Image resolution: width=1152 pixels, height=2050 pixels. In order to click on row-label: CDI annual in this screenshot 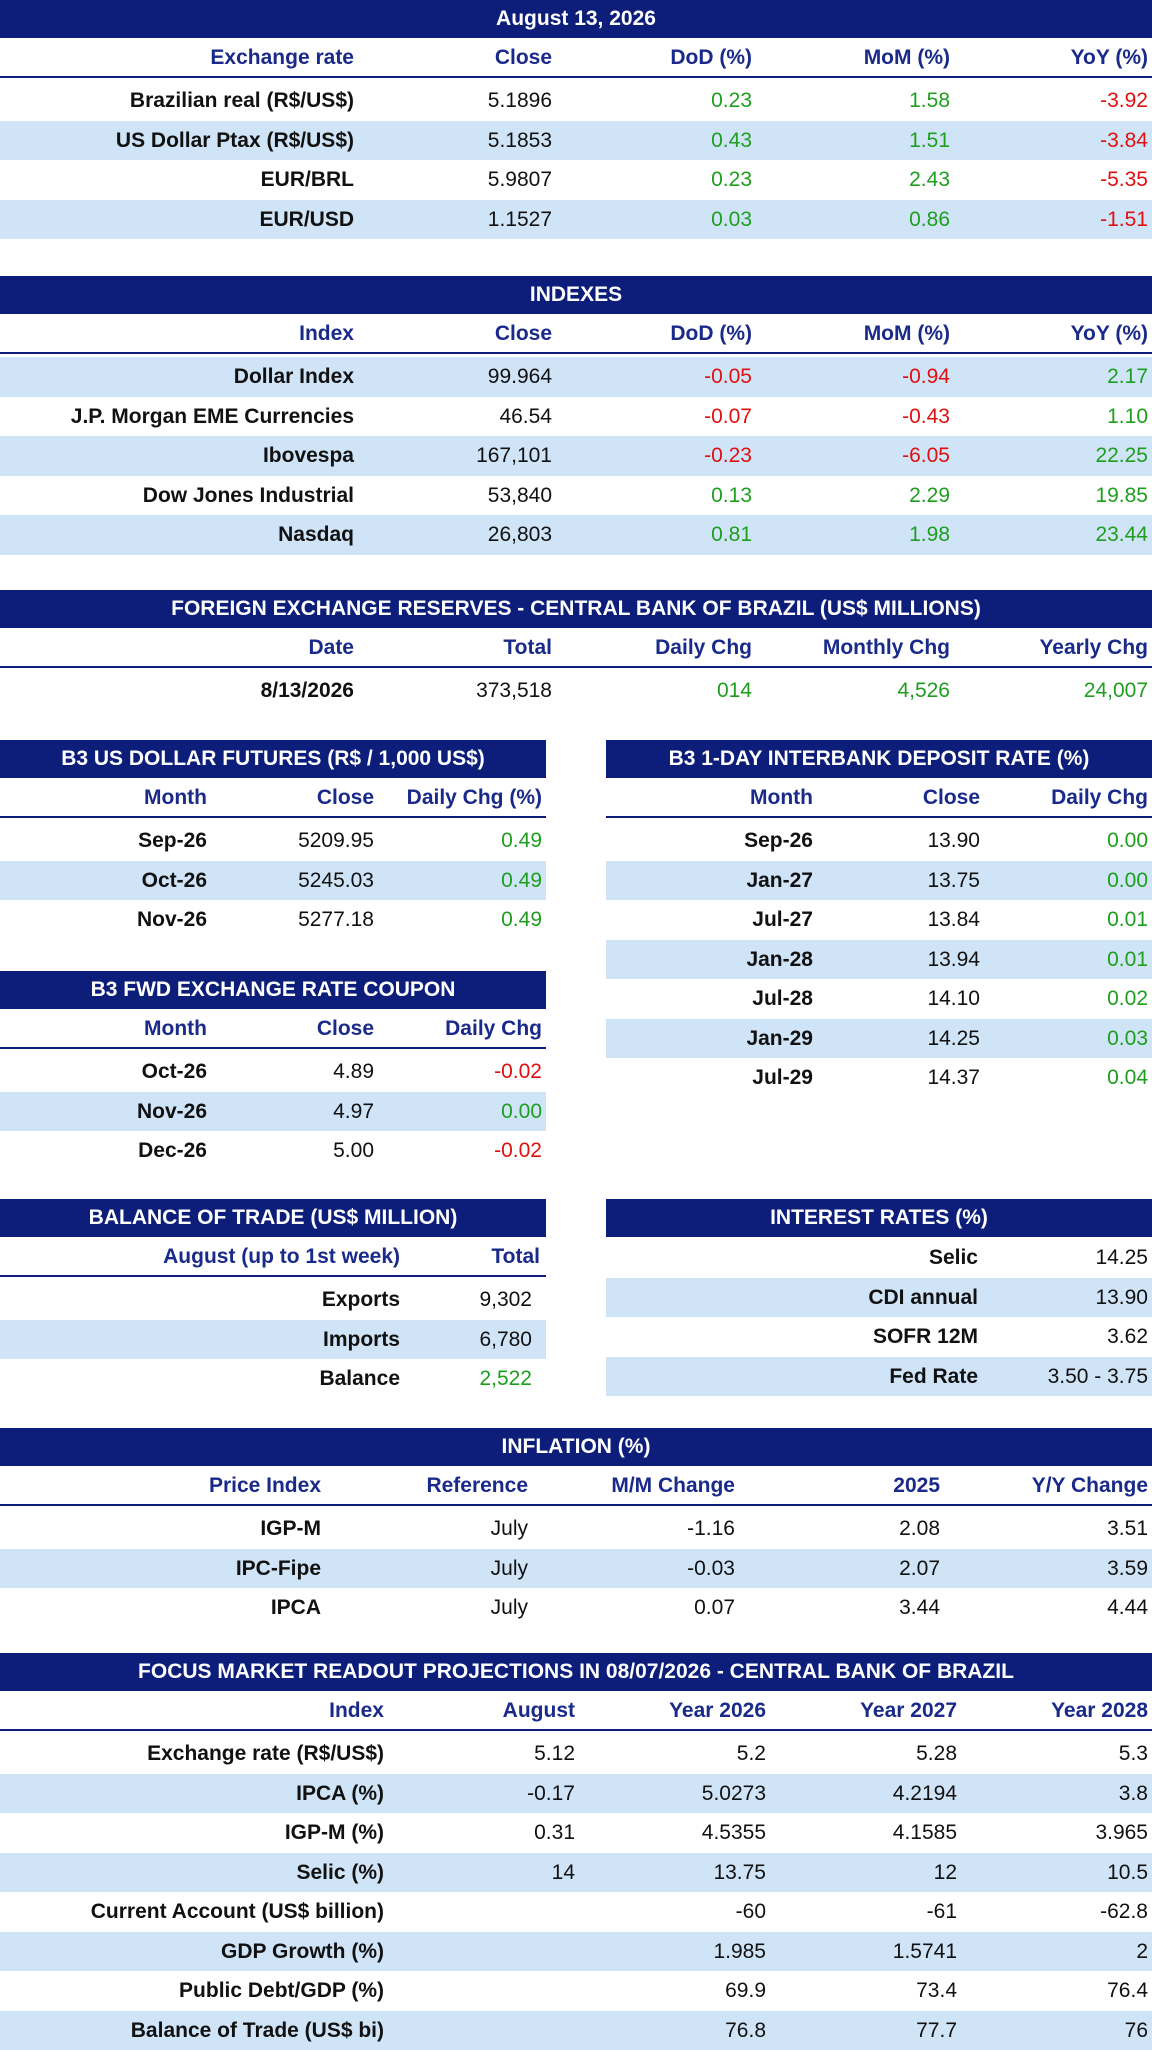, I will do `click(923, 1298)`.